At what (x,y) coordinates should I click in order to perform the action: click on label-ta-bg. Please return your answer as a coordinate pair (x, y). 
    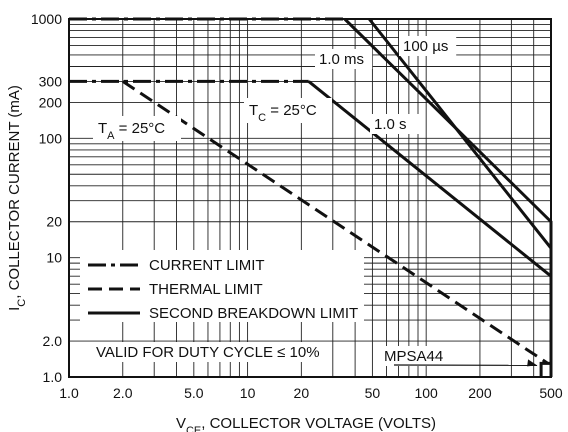
    Looking at the image, I should click on (137, 128).